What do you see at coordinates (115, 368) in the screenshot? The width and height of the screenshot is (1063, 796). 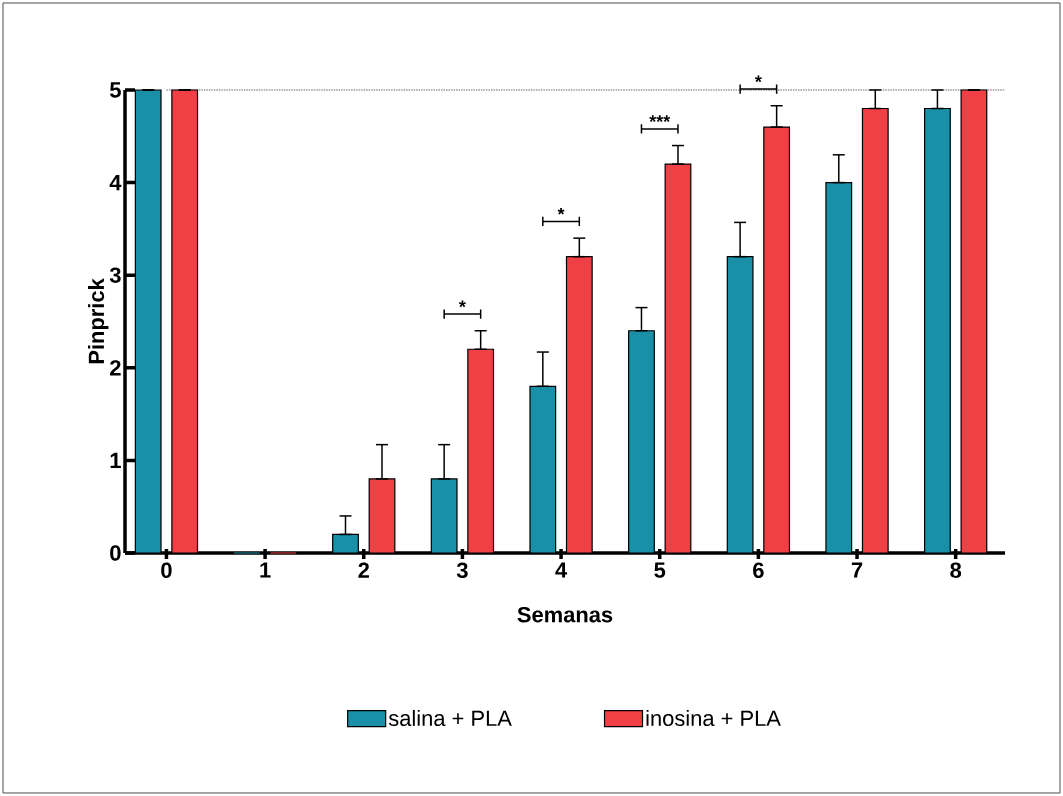 I see `y-tick-label: 2` at bounding box center [115, 368].